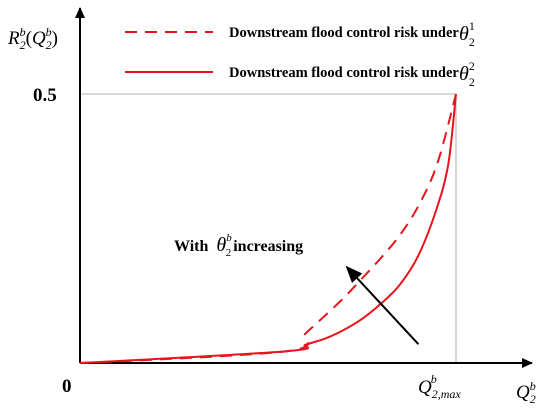 The image size is (550, 410). Describe the element at coordinates (439, 386) in the screenshot. I see `x-max-label: Q2,maxb` at that location.